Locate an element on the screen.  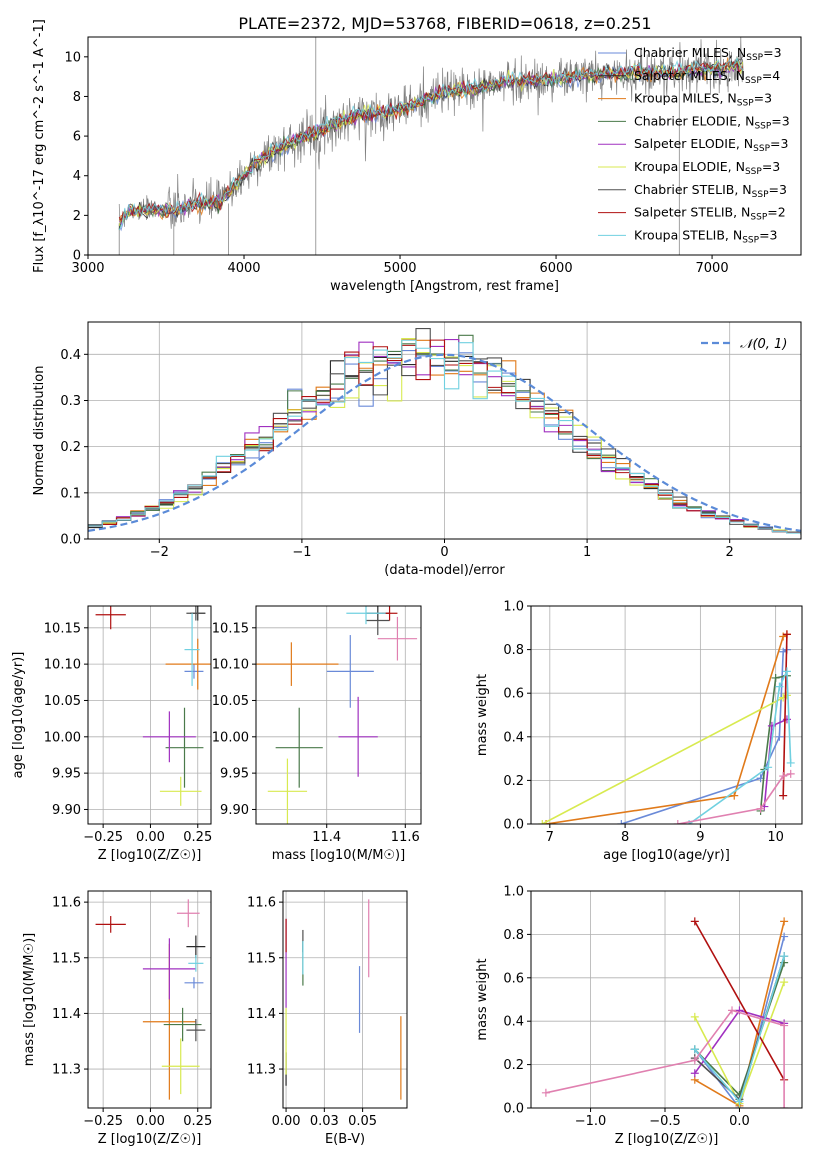
x-tick-label: 0.03 is located at coordinates (324, 1121).